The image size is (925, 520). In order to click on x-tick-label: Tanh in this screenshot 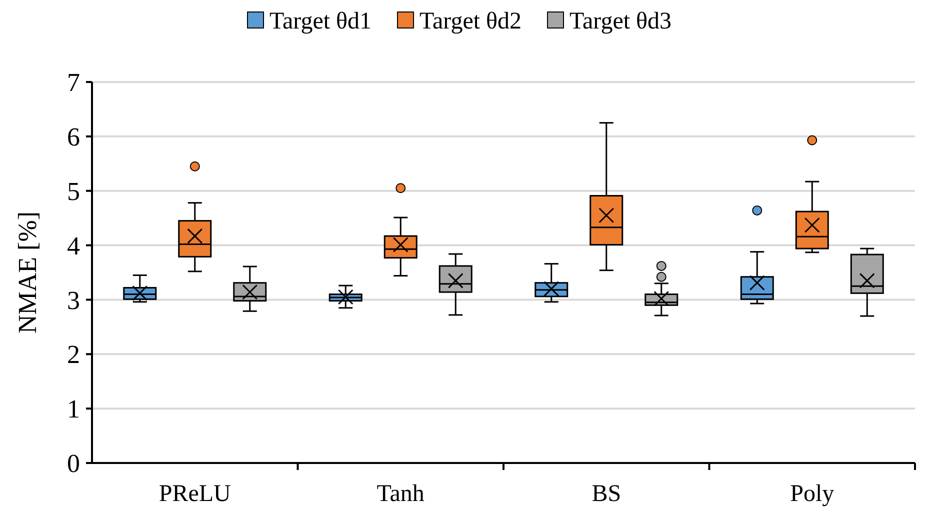, I will do `click(400, 494)`.